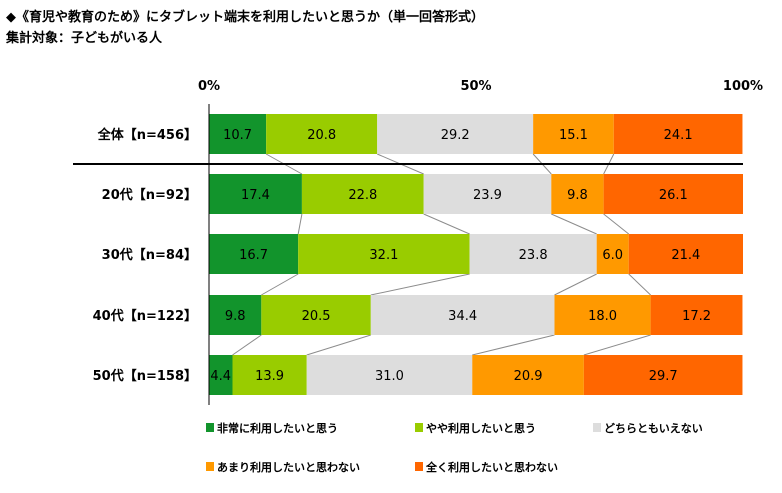 The image size is (782, 493). I want to click on data-label: 17.2, so click(696, 316).